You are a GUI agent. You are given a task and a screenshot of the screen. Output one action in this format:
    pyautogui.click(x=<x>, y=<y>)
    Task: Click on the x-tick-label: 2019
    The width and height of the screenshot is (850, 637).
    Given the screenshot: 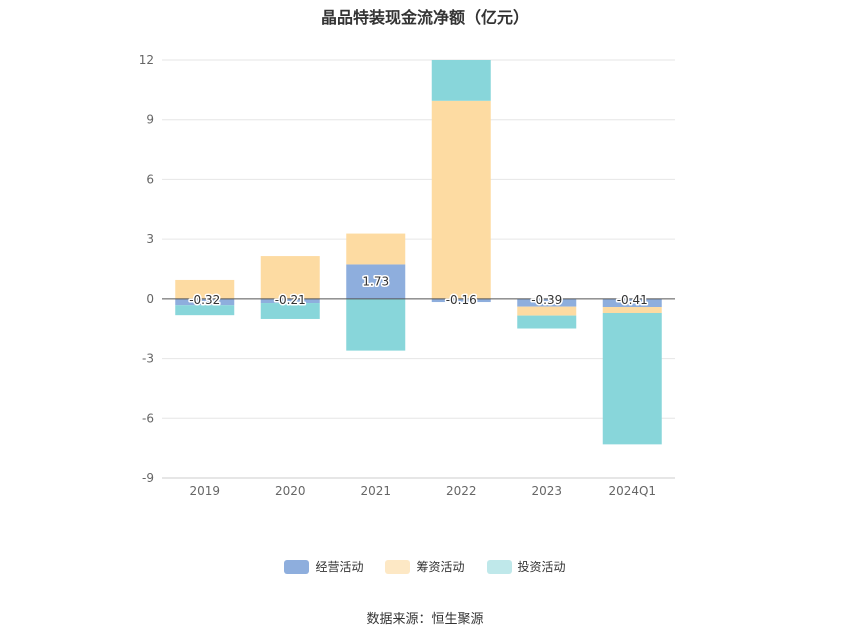 What is the action you would take?
    pyautogui.click(x=204, y=491)
    